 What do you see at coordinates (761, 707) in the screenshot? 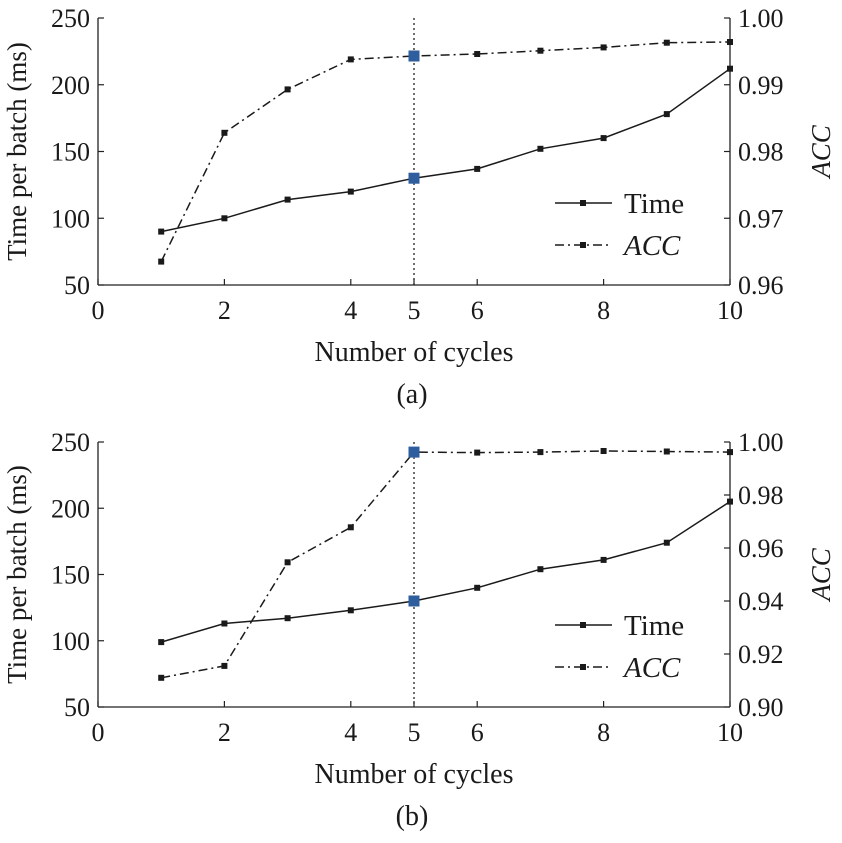
I see `y-right-tick-label: 0.90` at bounding box center [761, 707].